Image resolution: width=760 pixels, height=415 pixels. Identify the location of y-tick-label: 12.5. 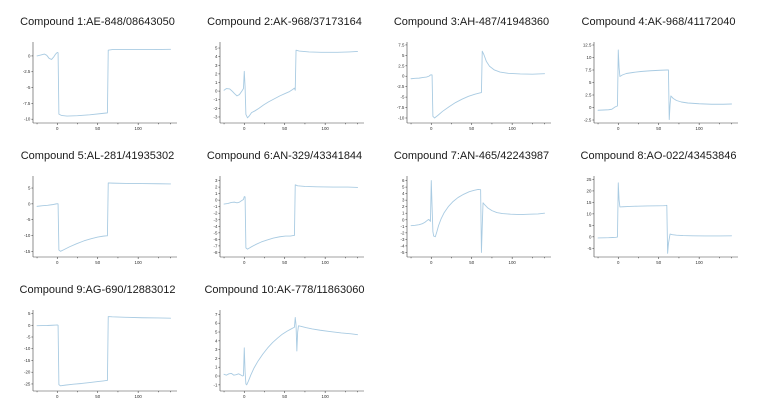
(587, 45).